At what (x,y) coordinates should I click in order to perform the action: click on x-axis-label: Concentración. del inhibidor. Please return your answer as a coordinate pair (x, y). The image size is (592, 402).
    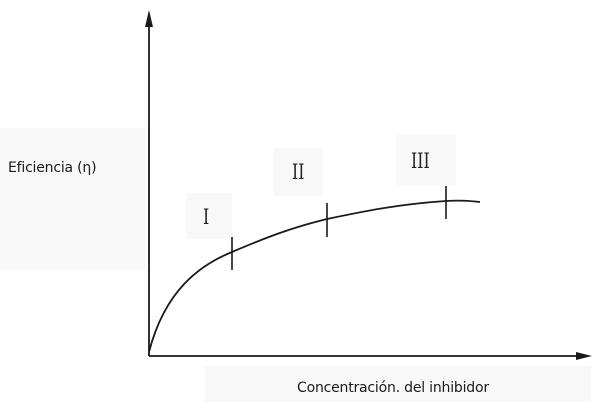
    Looking at the image, I should click on (393, 388).